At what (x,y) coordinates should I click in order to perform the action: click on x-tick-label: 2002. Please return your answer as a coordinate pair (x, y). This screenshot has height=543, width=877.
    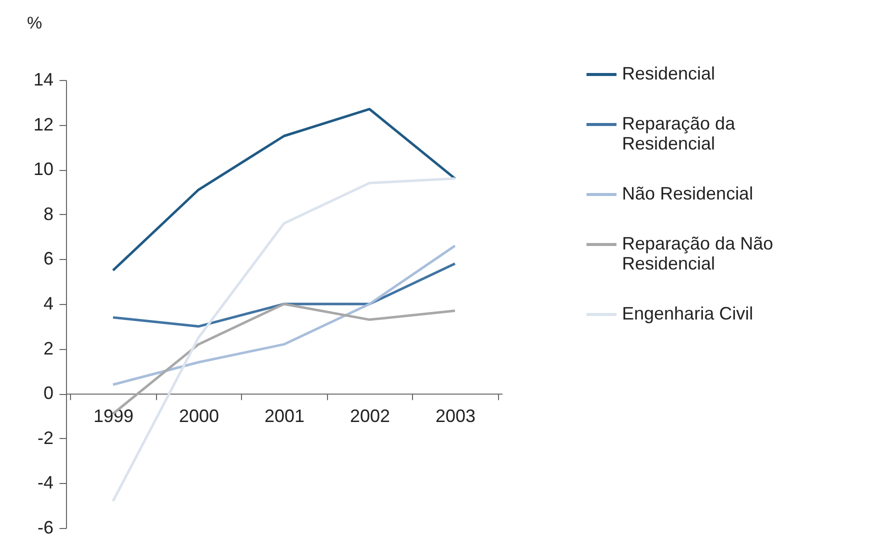
    Looking at the image, I should click on (370, 416).